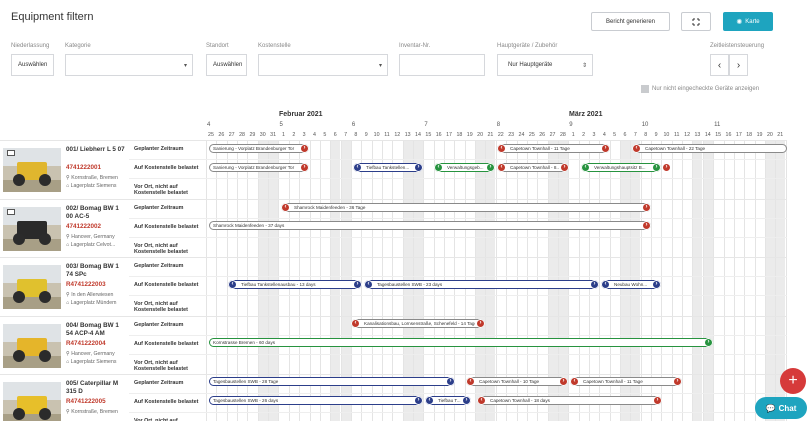 The width and height of the screenshot is (809, 421). What do you see at coordinates (569, 400) in the screenshot?
I see `booking-bar: Capetown Townhall - 18 days` at bounding box center [569, 400].